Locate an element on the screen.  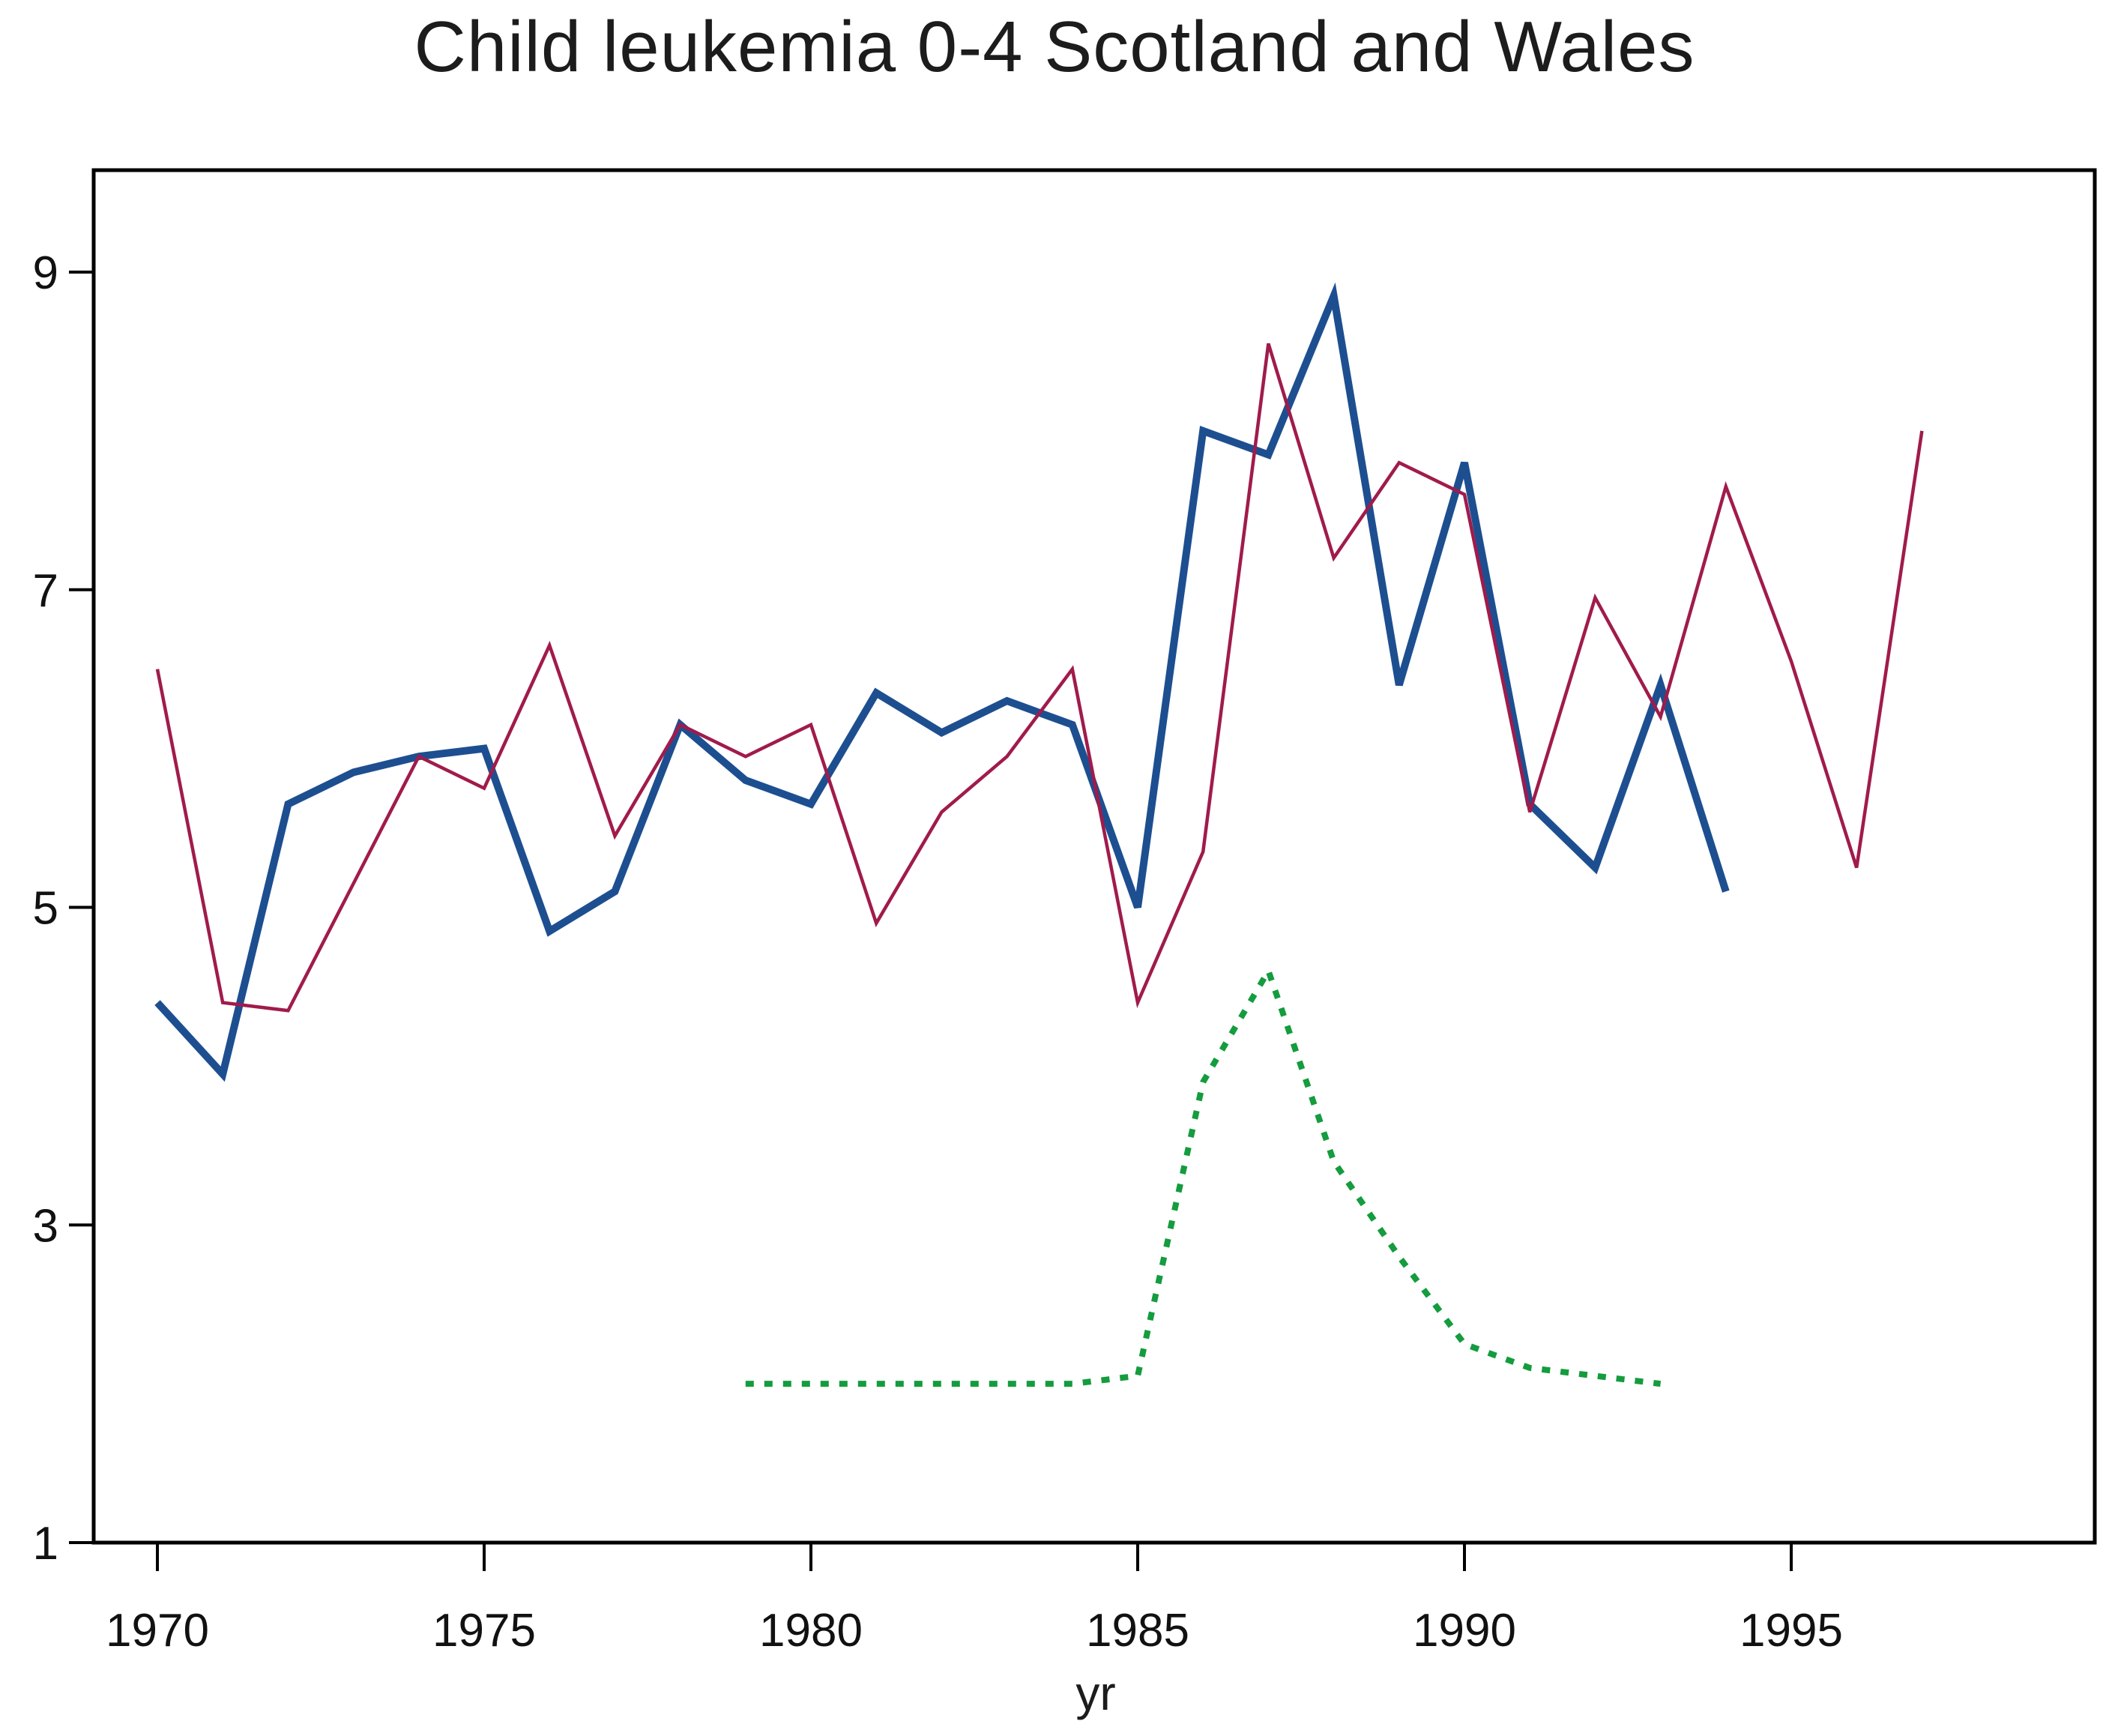
dotted-green-line is located at coordinates (1203, 1175).